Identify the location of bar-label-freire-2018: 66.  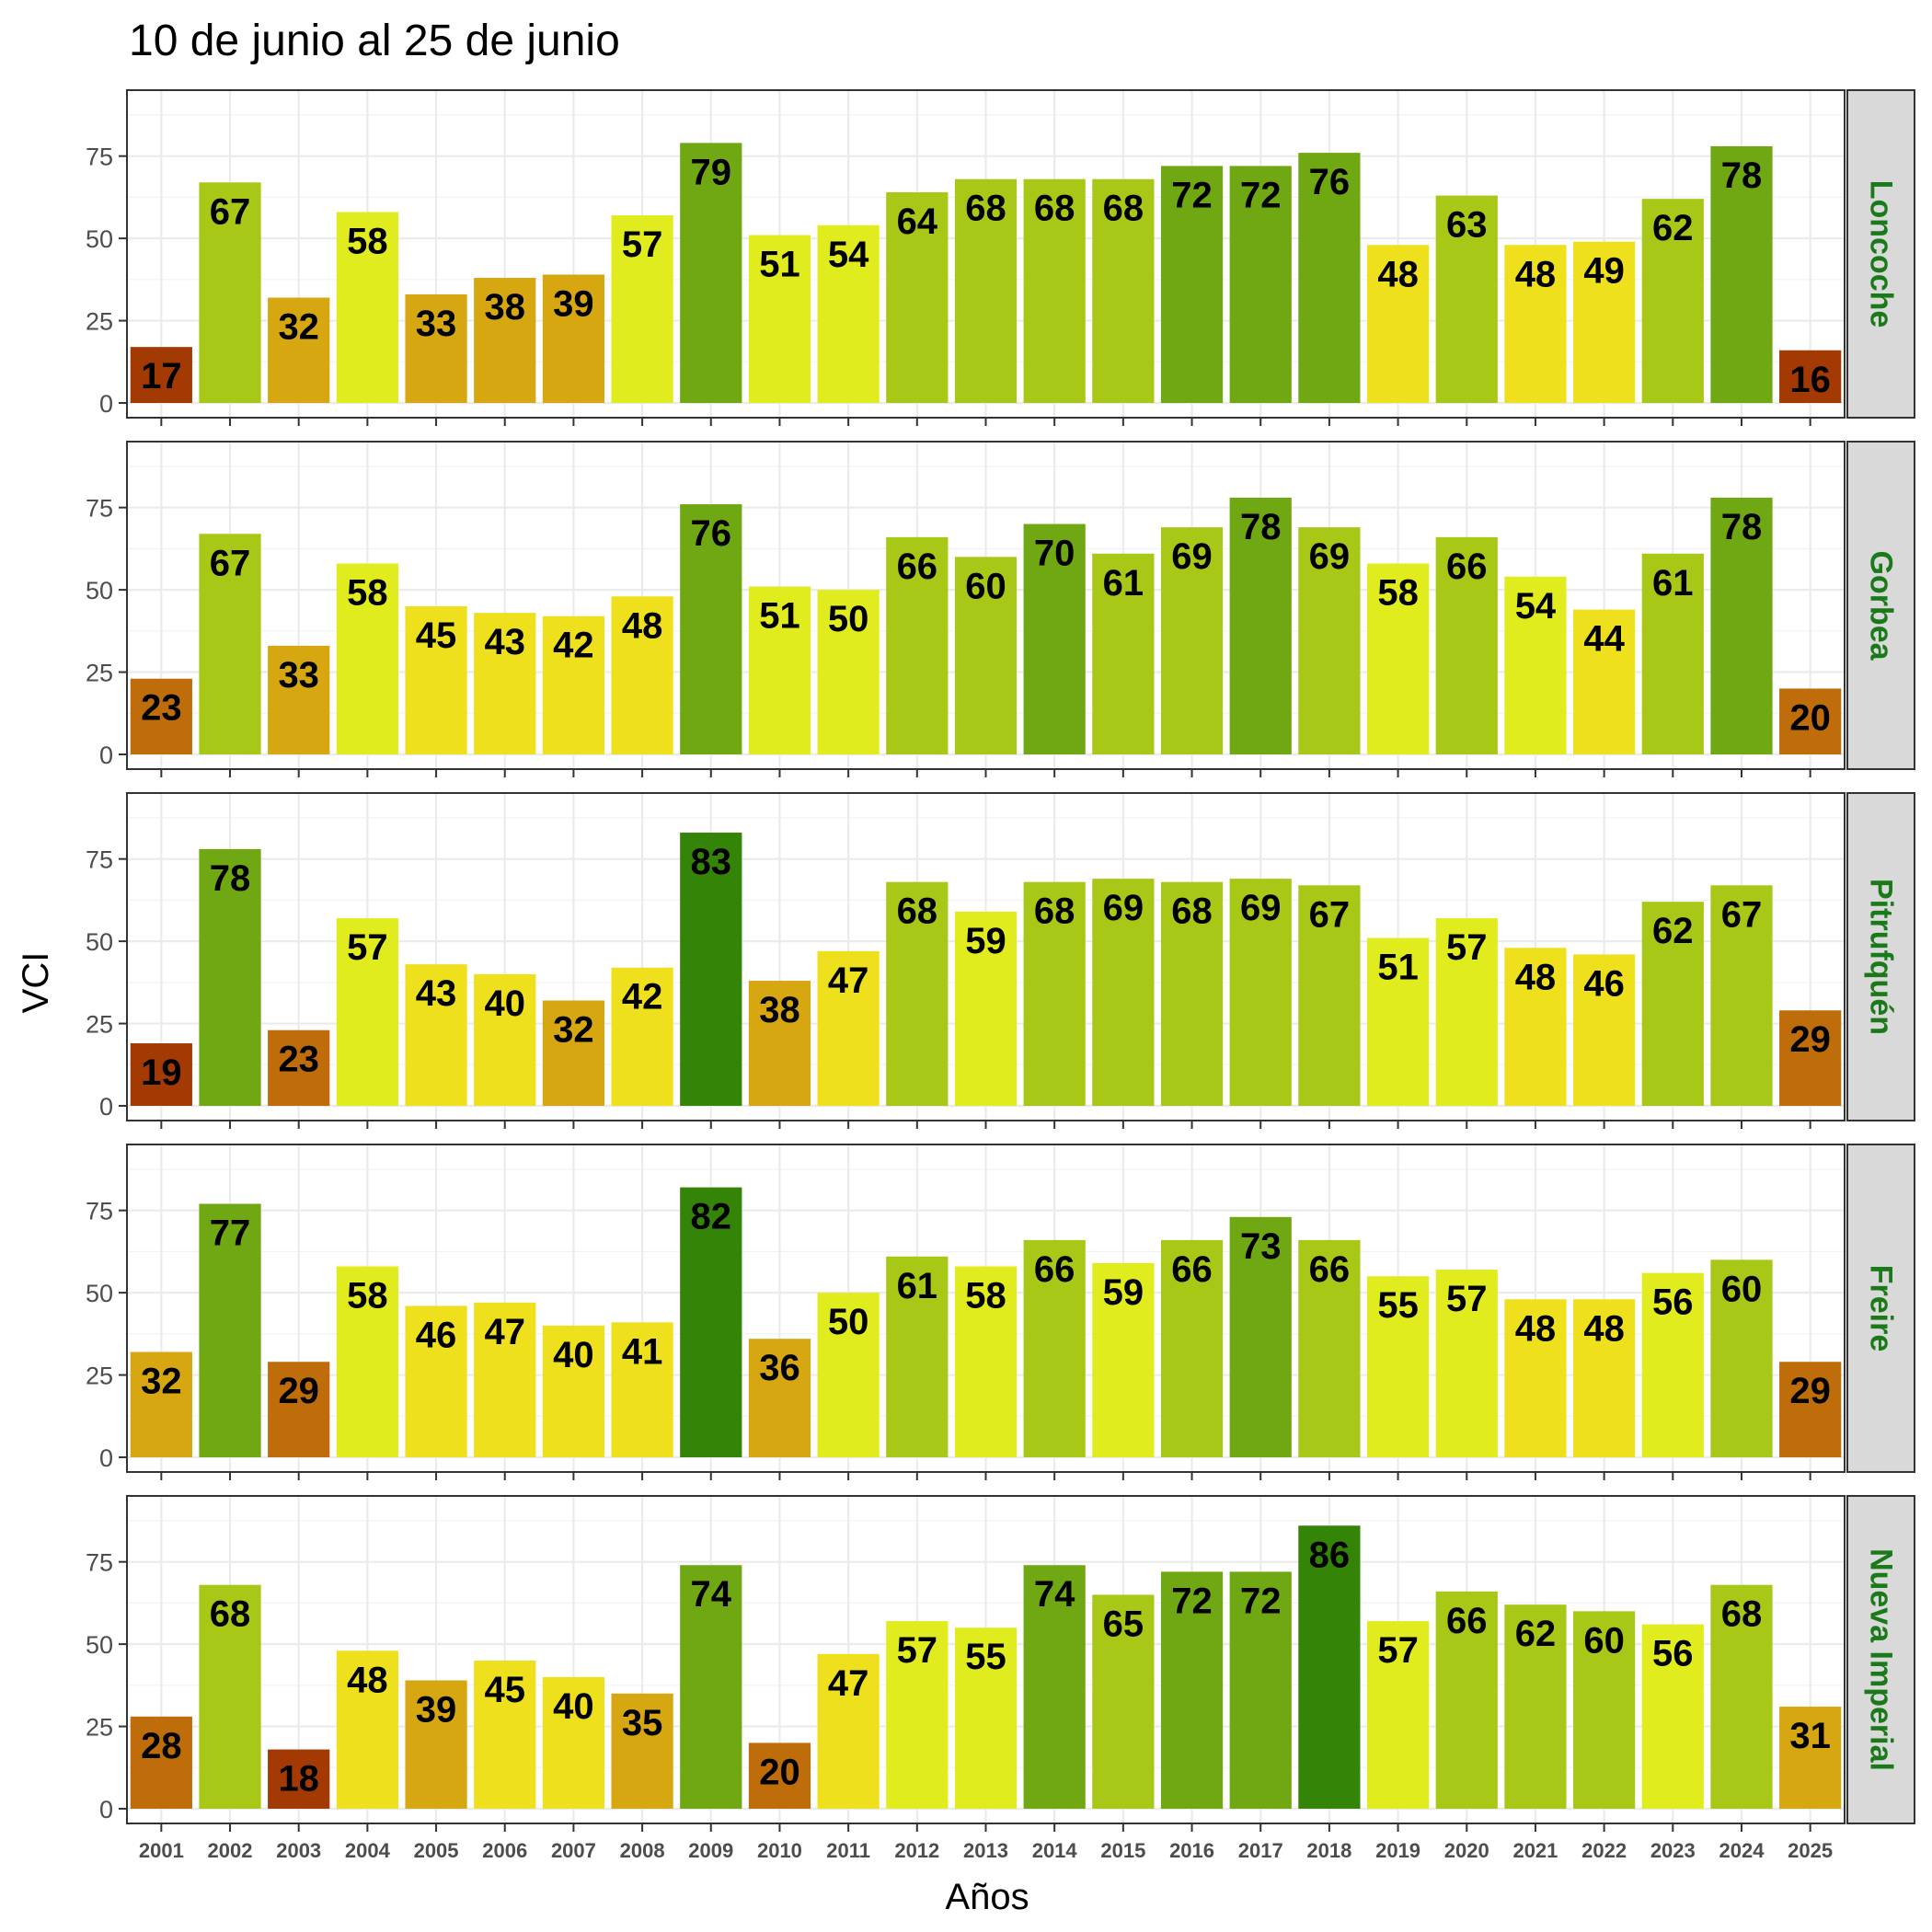
(1330, 1269).